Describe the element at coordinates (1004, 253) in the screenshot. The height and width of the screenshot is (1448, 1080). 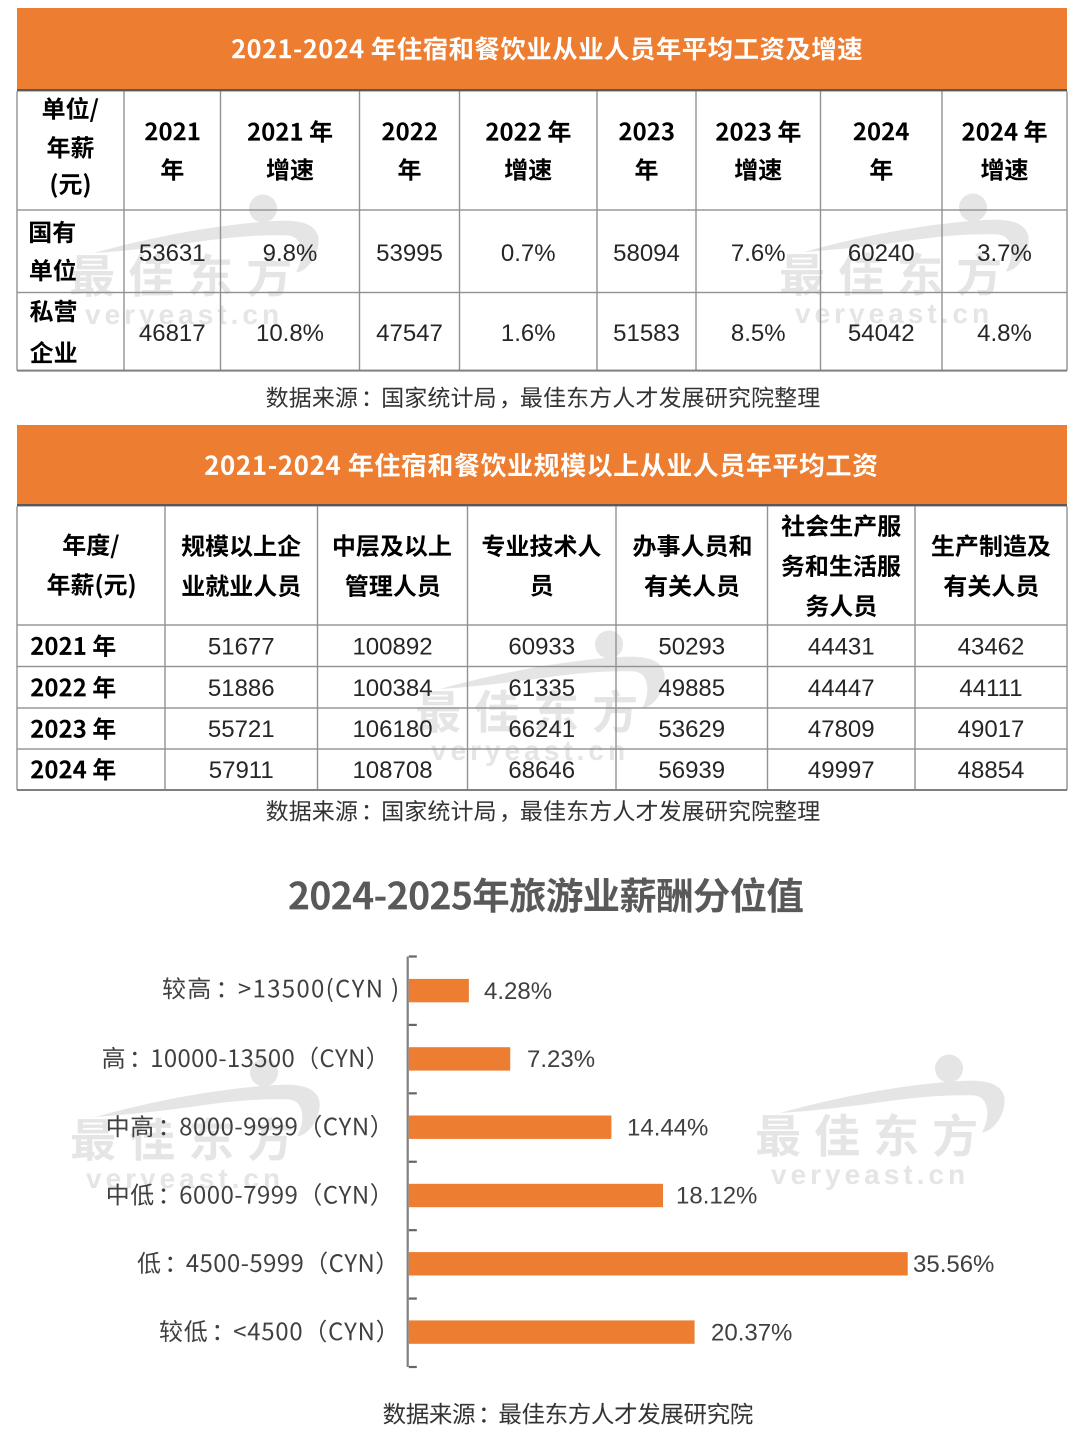
I see `svg-text: 3.7%` at that location.